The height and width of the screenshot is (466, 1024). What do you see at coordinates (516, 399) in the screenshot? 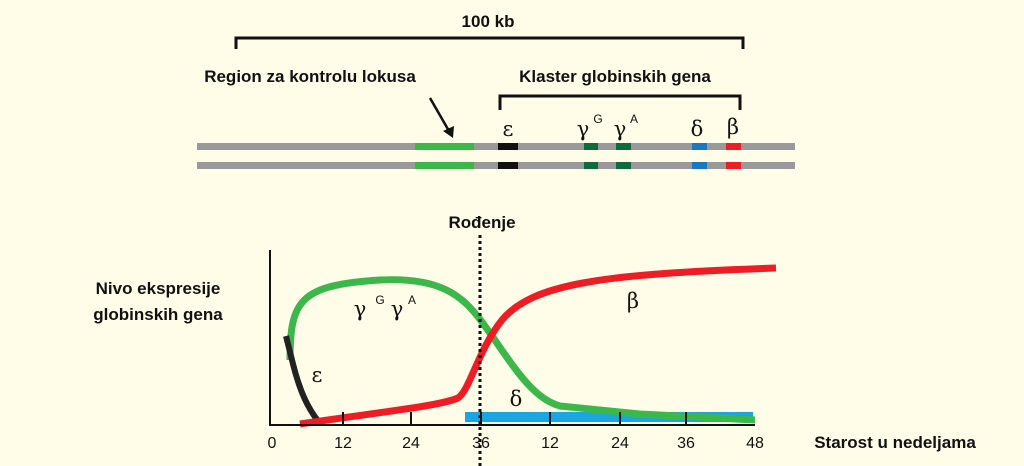
I see `curve-label-delta: δ` at bounding box center [516, 399].